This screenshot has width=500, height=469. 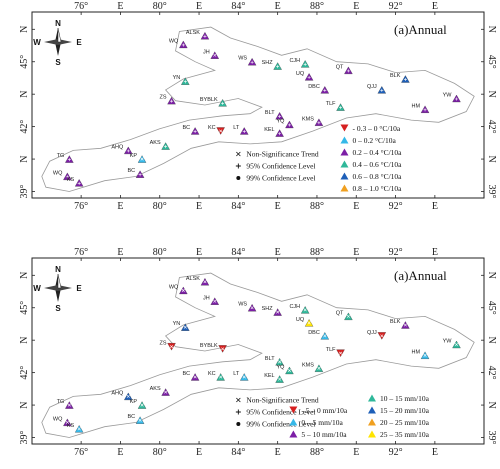 What do you see at coordinates (269, 376) in the screenshot?
I see `station-label: KEL` at bounding box center [269, 376].